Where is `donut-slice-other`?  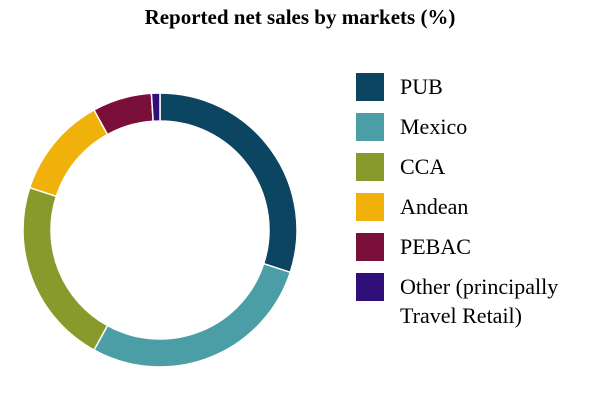
donut-slice-other is located at coordinates (155, 107).